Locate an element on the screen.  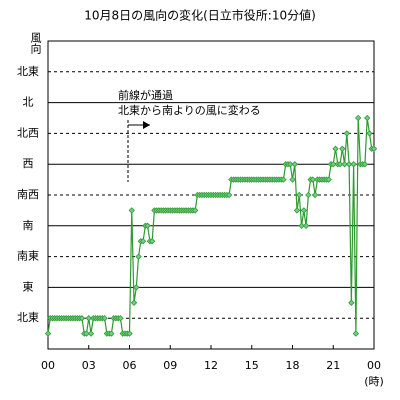
annotation-arrowhead is located at coordinates (146, 125).